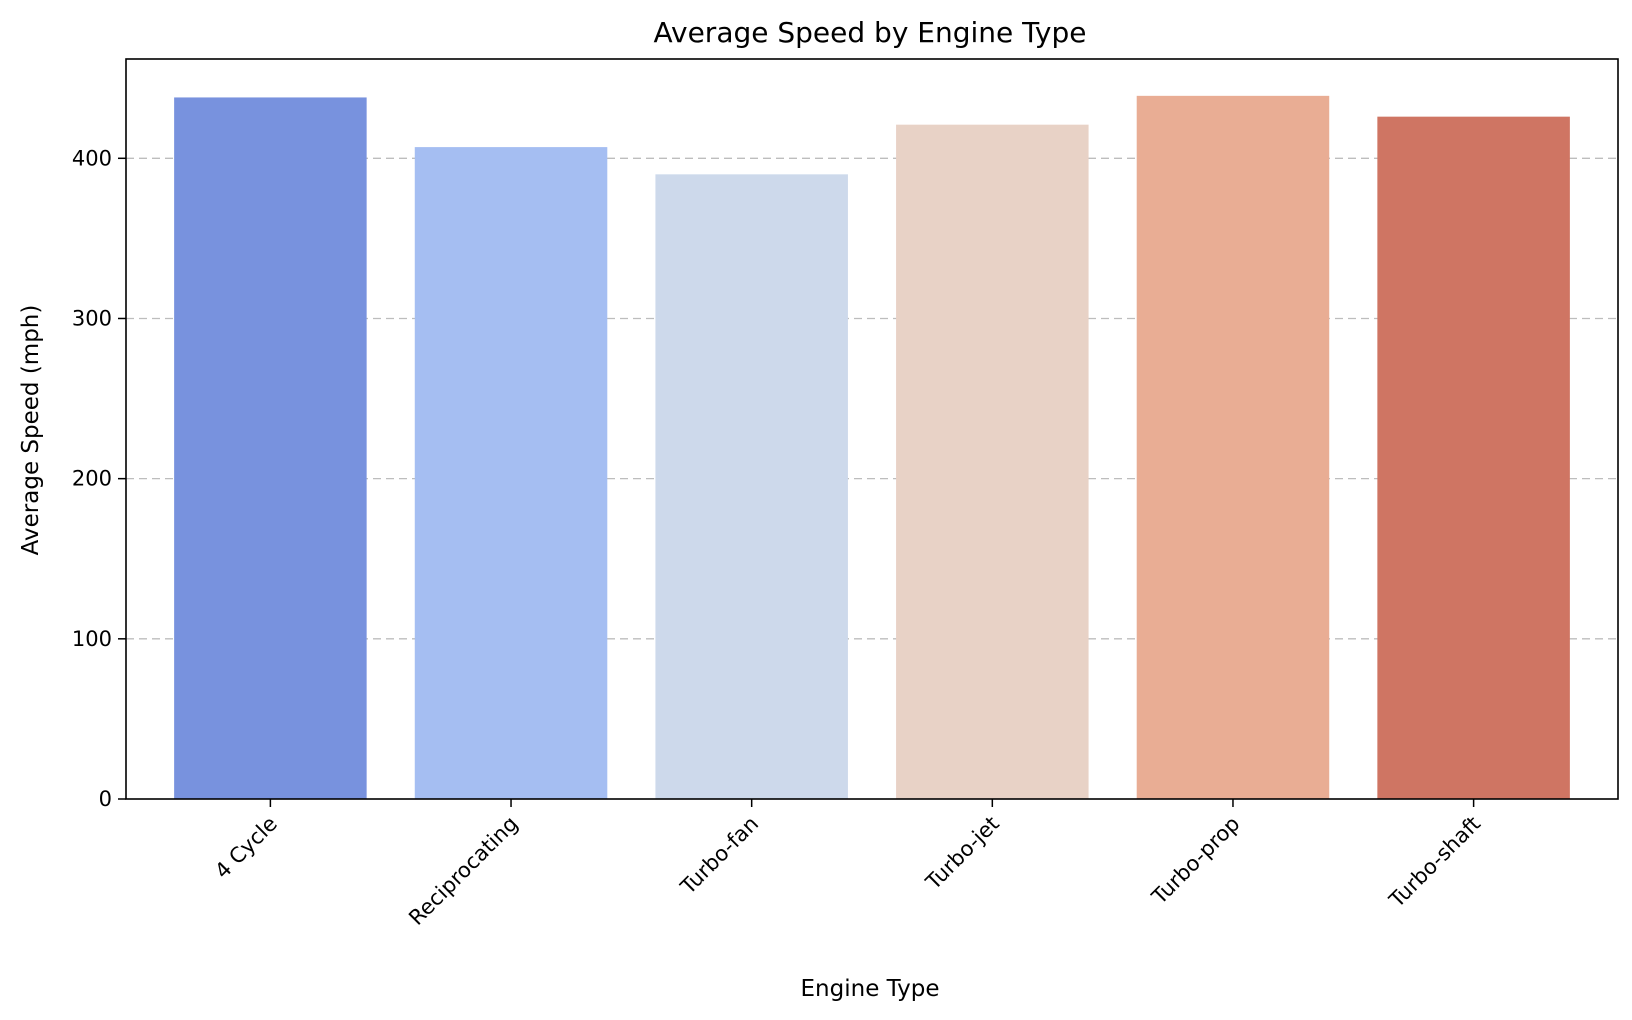 This screenshot has width=1632, height=1020. What do you see at coordinates (246, 848) in the screenshot?
I see `x-tick-label: 4 Cycle` at bounding box center [246, 848].